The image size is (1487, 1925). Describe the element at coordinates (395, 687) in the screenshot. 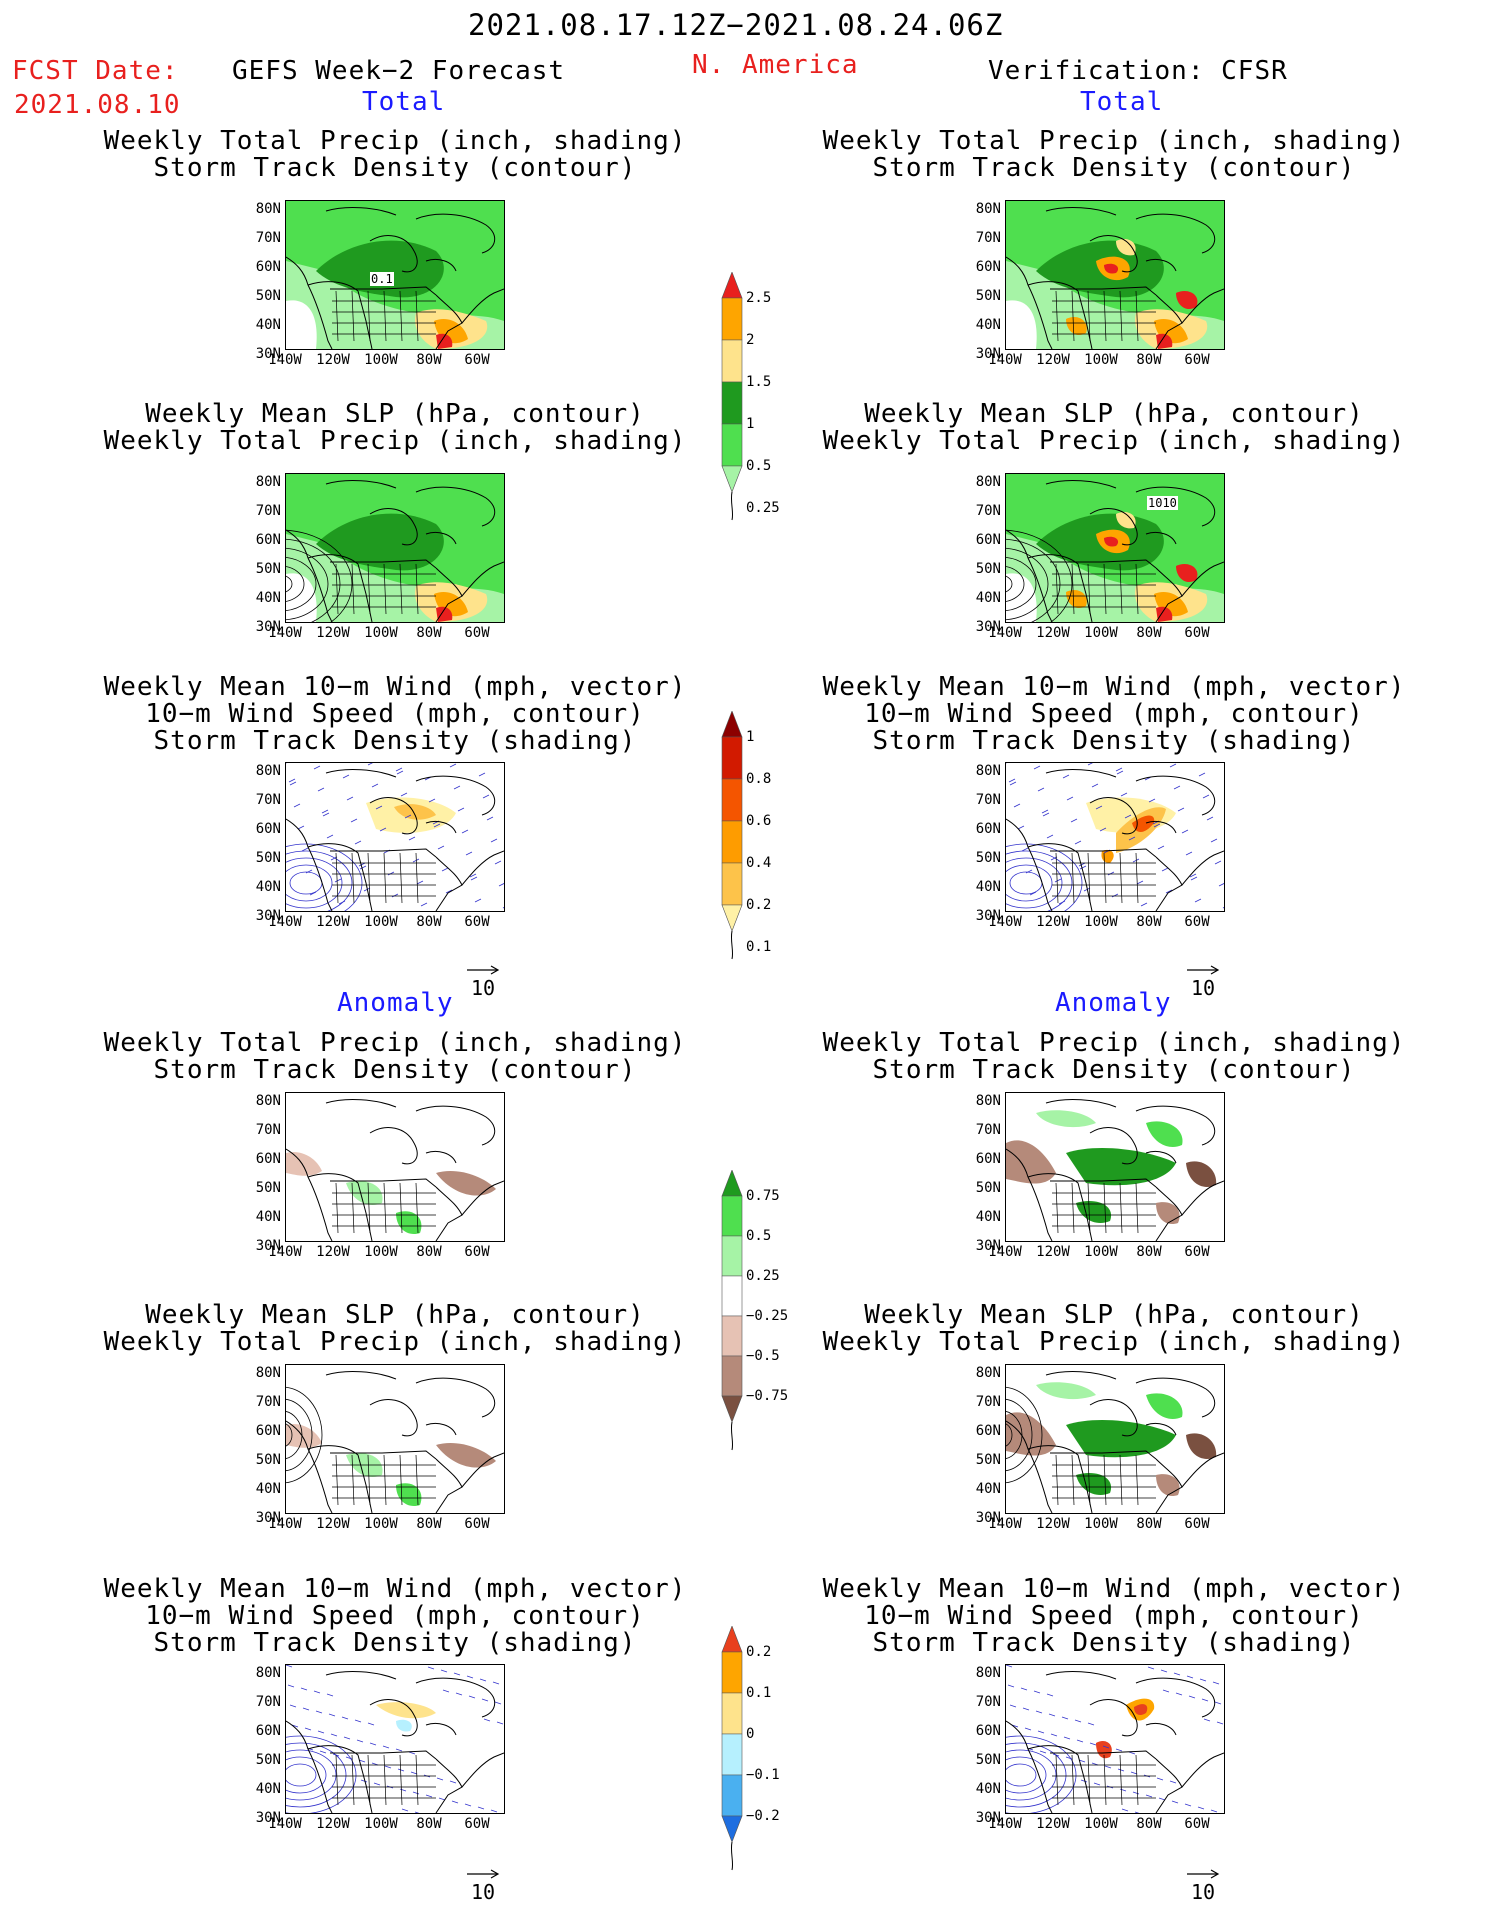

I see `panel-title-line: Weekly Mean 10−m Wind (mph, vector)` at that location.